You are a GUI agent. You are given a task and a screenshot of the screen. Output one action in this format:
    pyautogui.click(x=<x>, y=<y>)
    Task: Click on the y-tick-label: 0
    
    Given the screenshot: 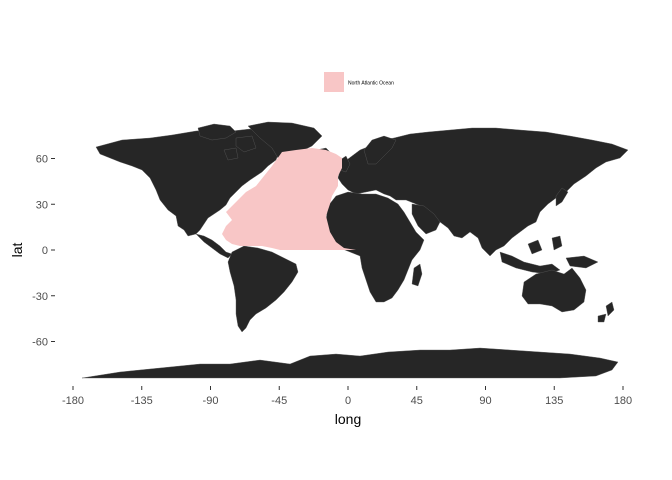 What is the action you would take?
    pyautogui.click(x=45, y=251)
    